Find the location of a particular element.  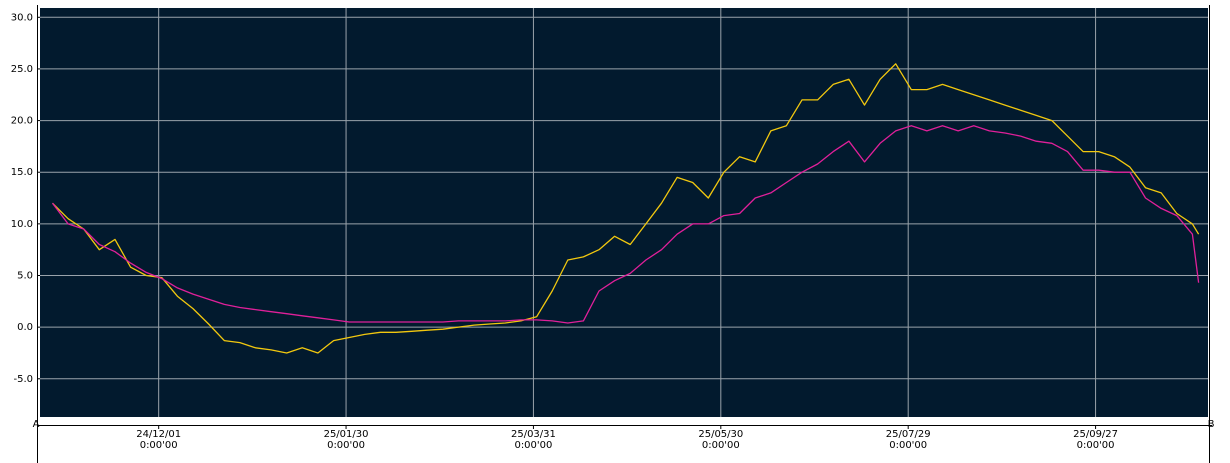

x-tick-label: 25/01/30 is located at coordinates (346, 434).